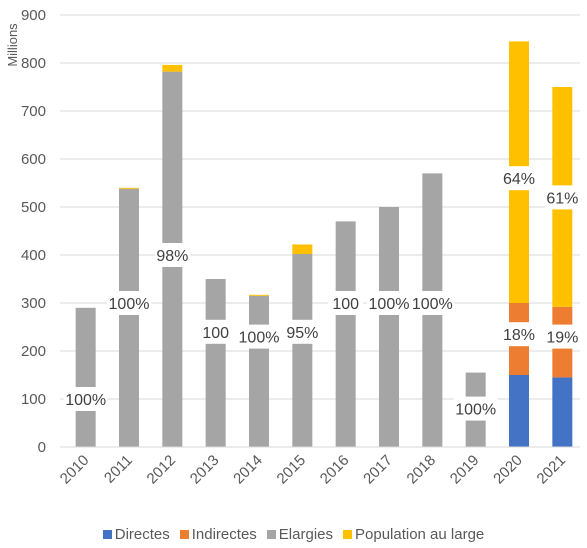 The width and height of the screenshot is (587, 548). What do you see at coordinates (33, 399) in the screenshot?
I see `y-tick-label: 100` at bounding box center [33, 399].